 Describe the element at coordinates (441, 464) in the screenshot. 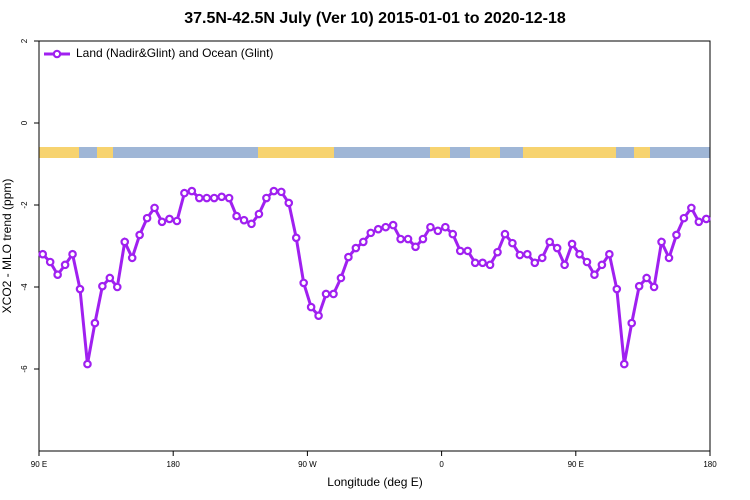

I see `x-tick-label: 0` at that location.